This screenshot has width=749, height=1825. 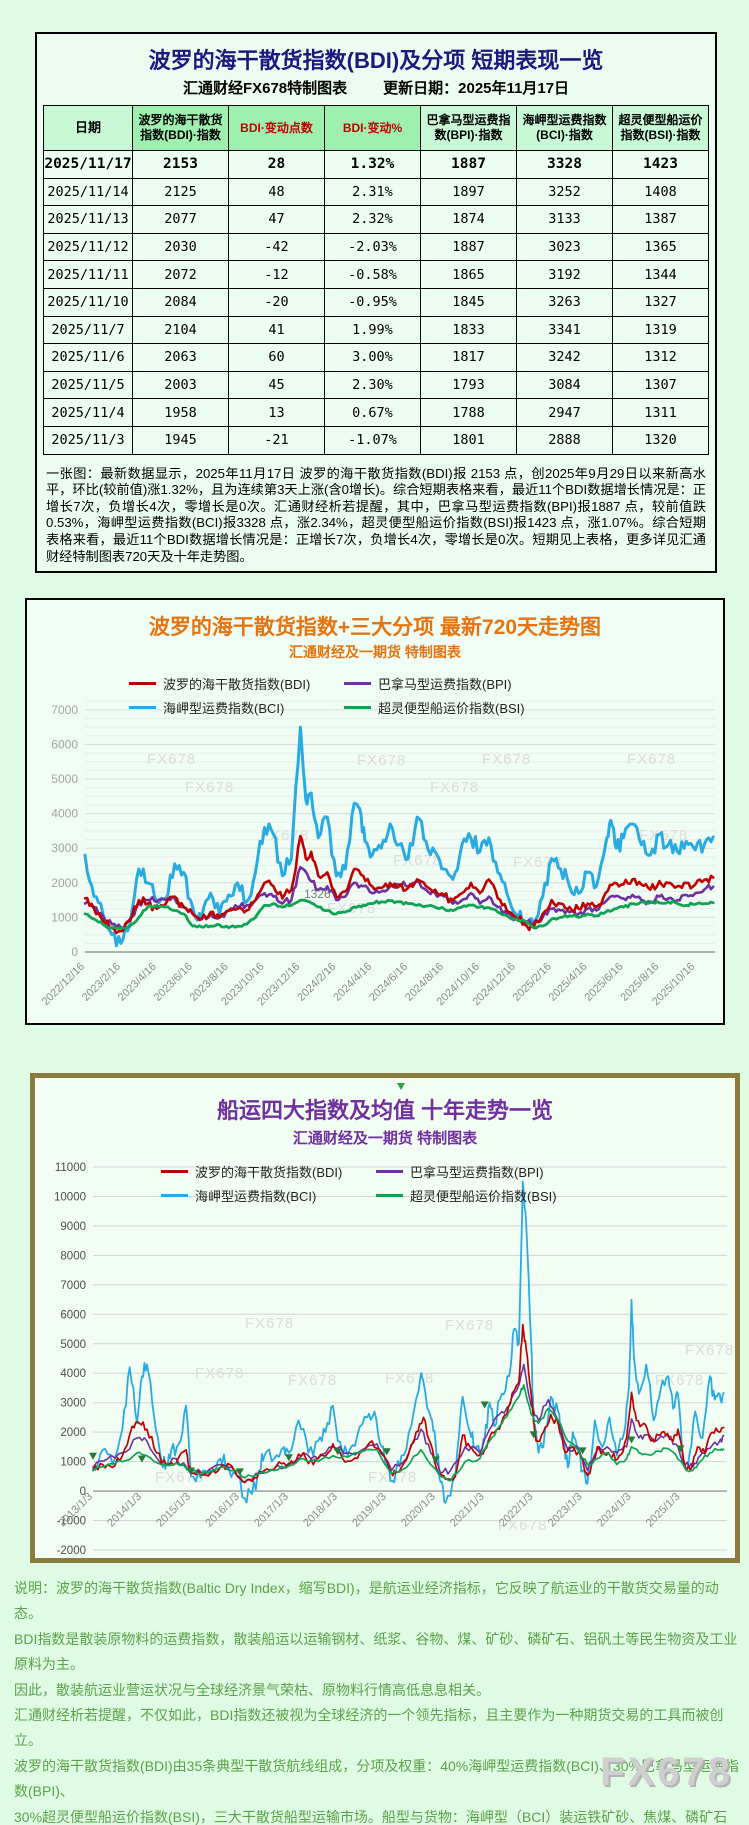 I want to click on table-cell: 13, so click(x=276, y=412).